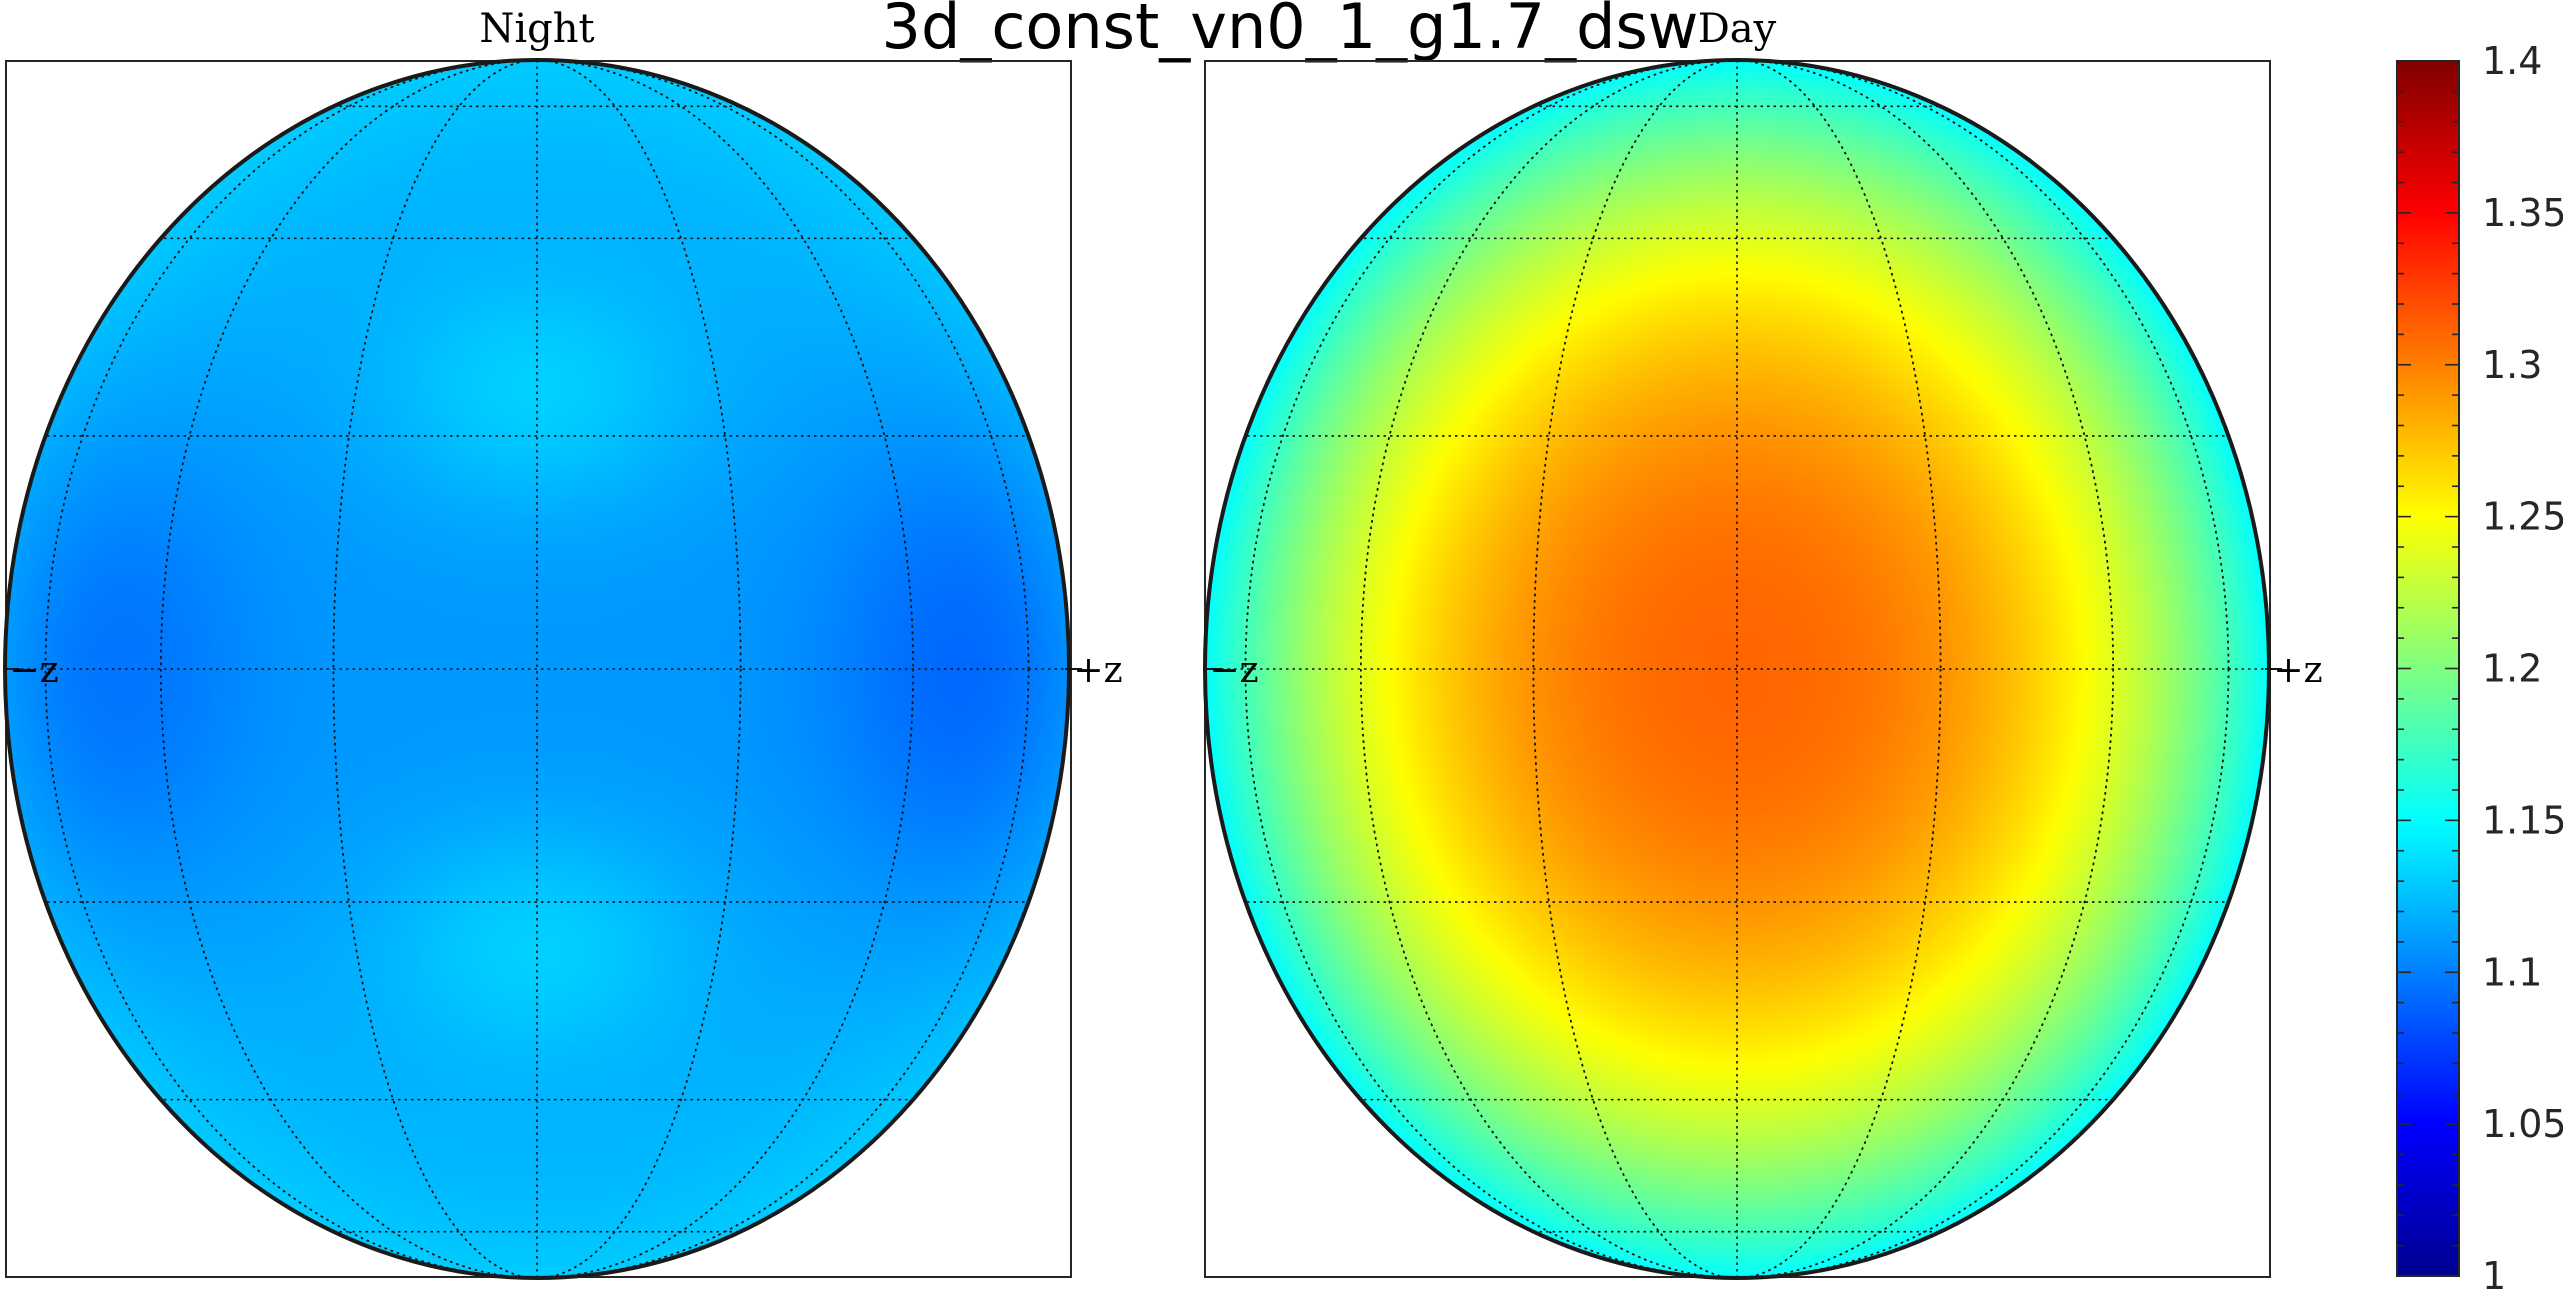 The width and height of the screenshot is (2563, 1292). What do you see at coordinates (2522, 517) in the screenshot?
I see `colorbar-tick-label: 1.25` at bounding box center [2522, 517].